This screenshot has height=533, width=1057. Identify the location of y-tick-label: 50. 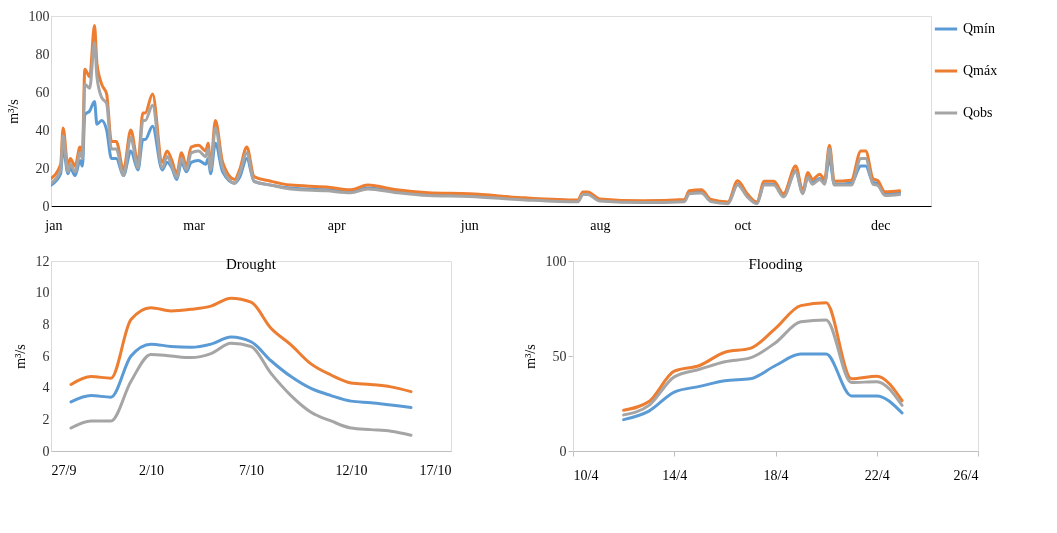
(559, 356).